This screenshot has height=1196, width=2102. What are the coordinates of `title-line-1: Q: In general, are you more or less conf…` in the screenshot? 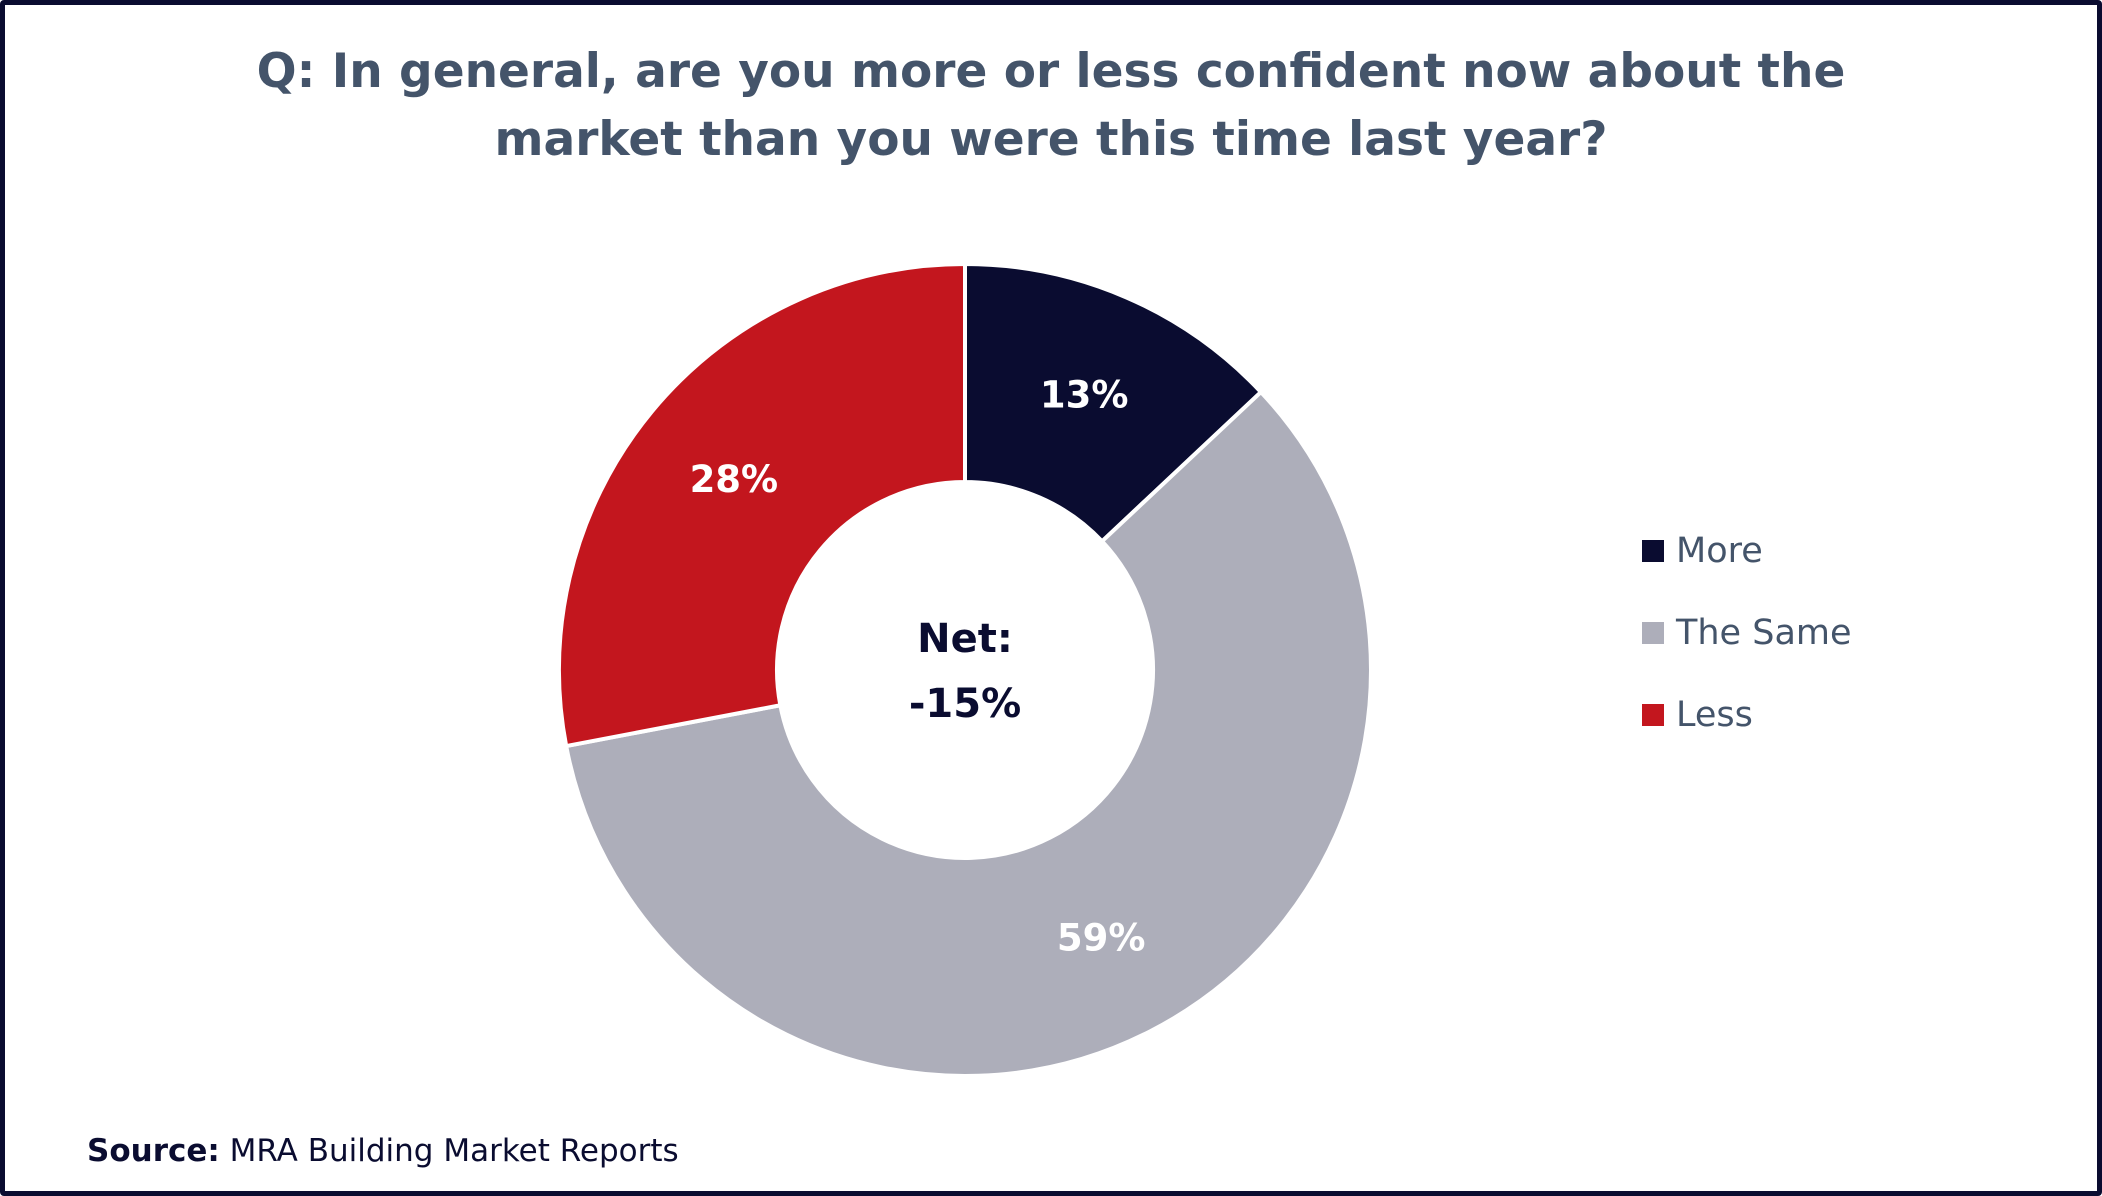 It's located at (1051, 71).